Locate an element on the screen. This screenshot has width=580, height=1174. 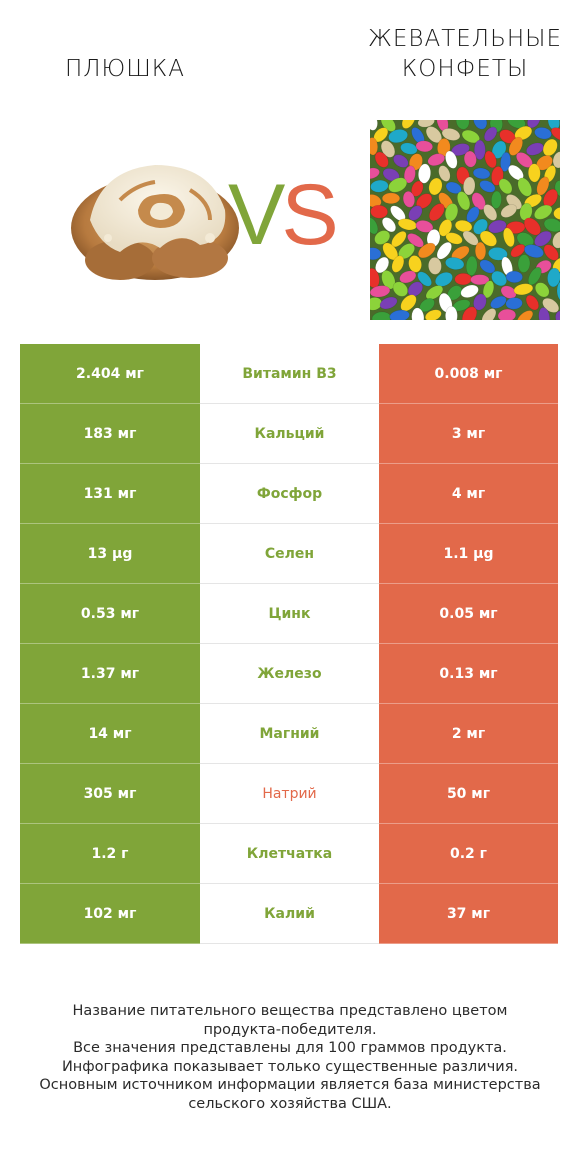
nutrient-name-cell: Магний is located at coordinates (289, 733).